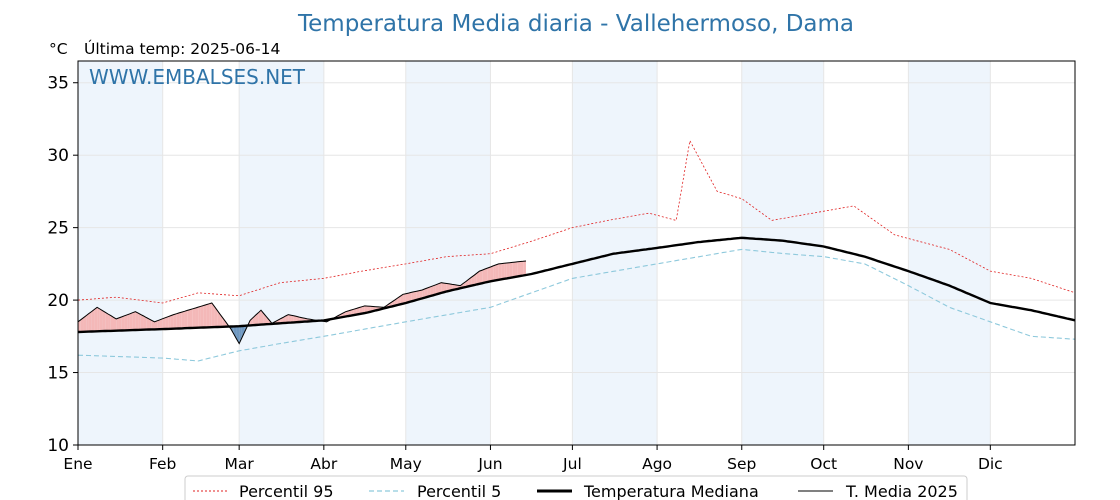  What do you see at coordinates (990, 464) in the screenshot?
I see `x-tick-label: Dic` at bounding box center [990, 464].